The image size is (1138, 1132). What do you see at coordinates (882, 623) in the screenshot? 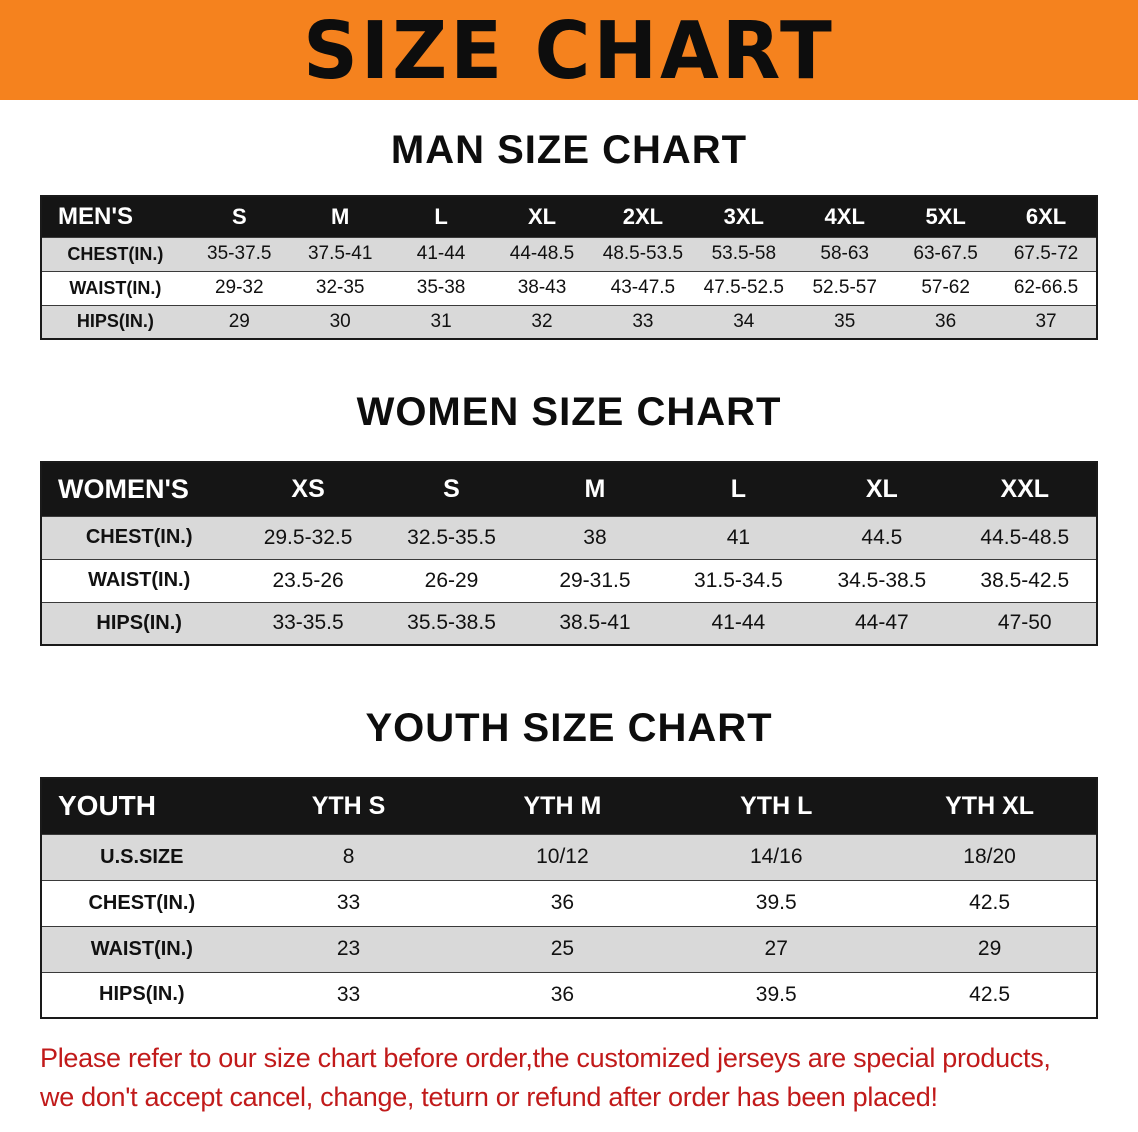
I see `measure-value: 44-47` at bounding box center [882, 623].